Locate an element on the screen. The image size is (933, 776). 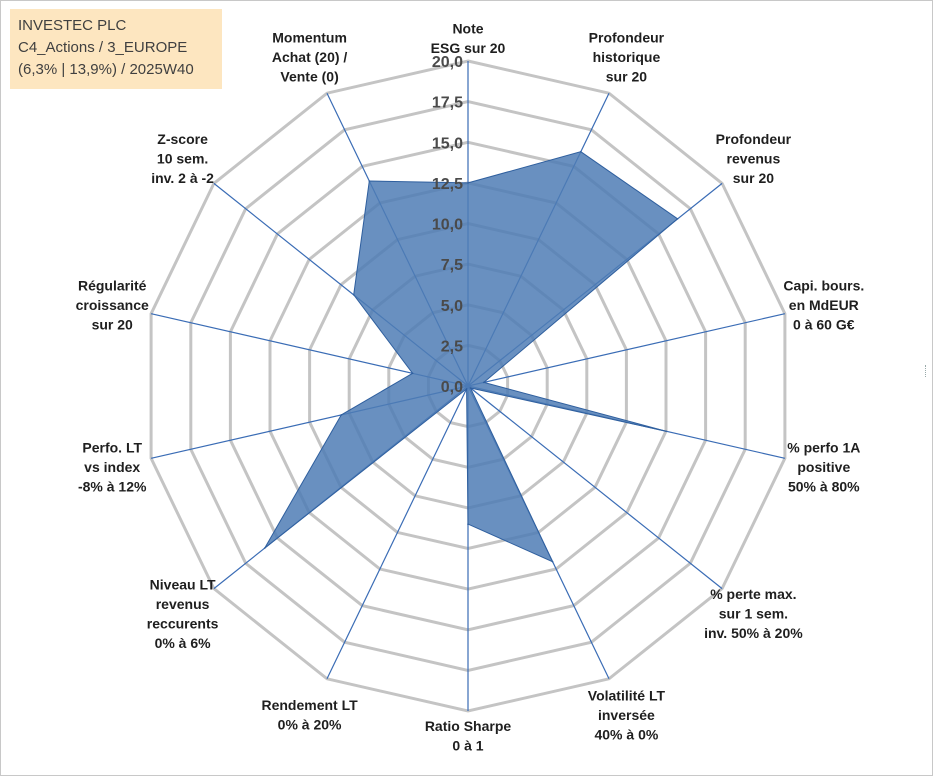
axis-label: Perfo. LT vs index -8% à 12% is located at coordinates (112, 467).